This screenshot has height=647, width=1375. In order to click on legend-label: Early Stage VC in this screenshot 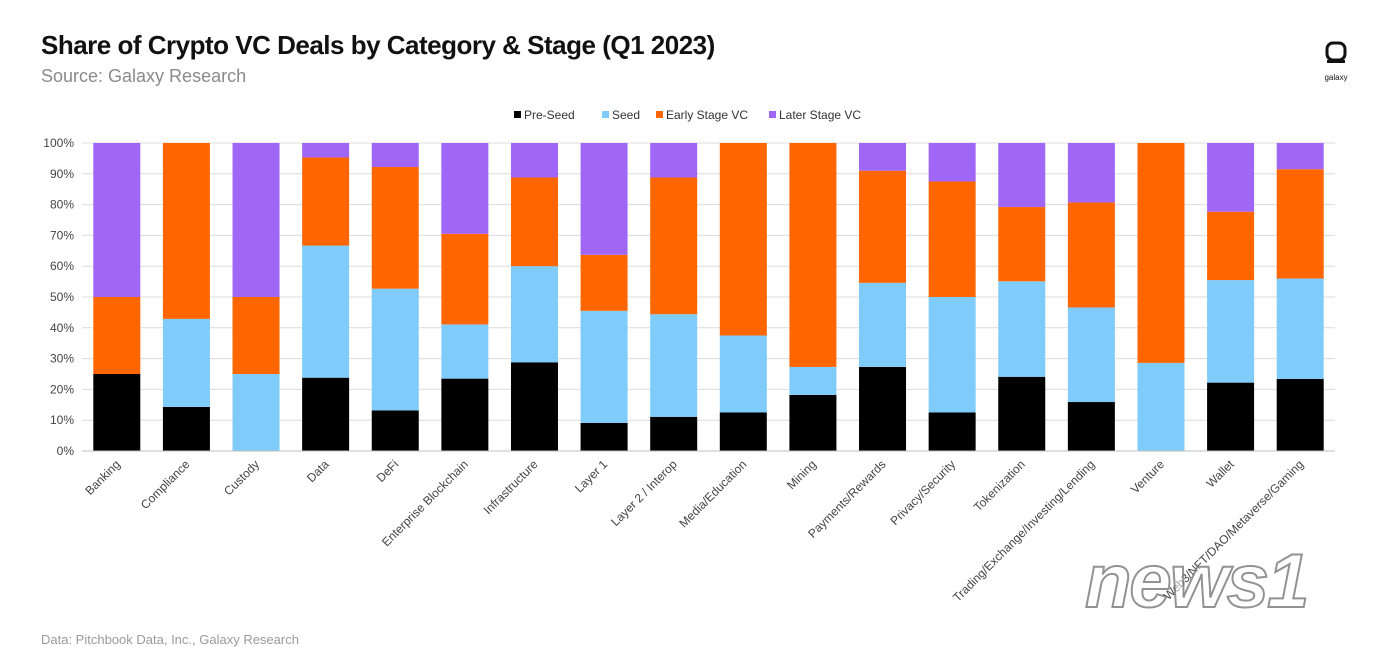, I will do `click(707, 115)`.